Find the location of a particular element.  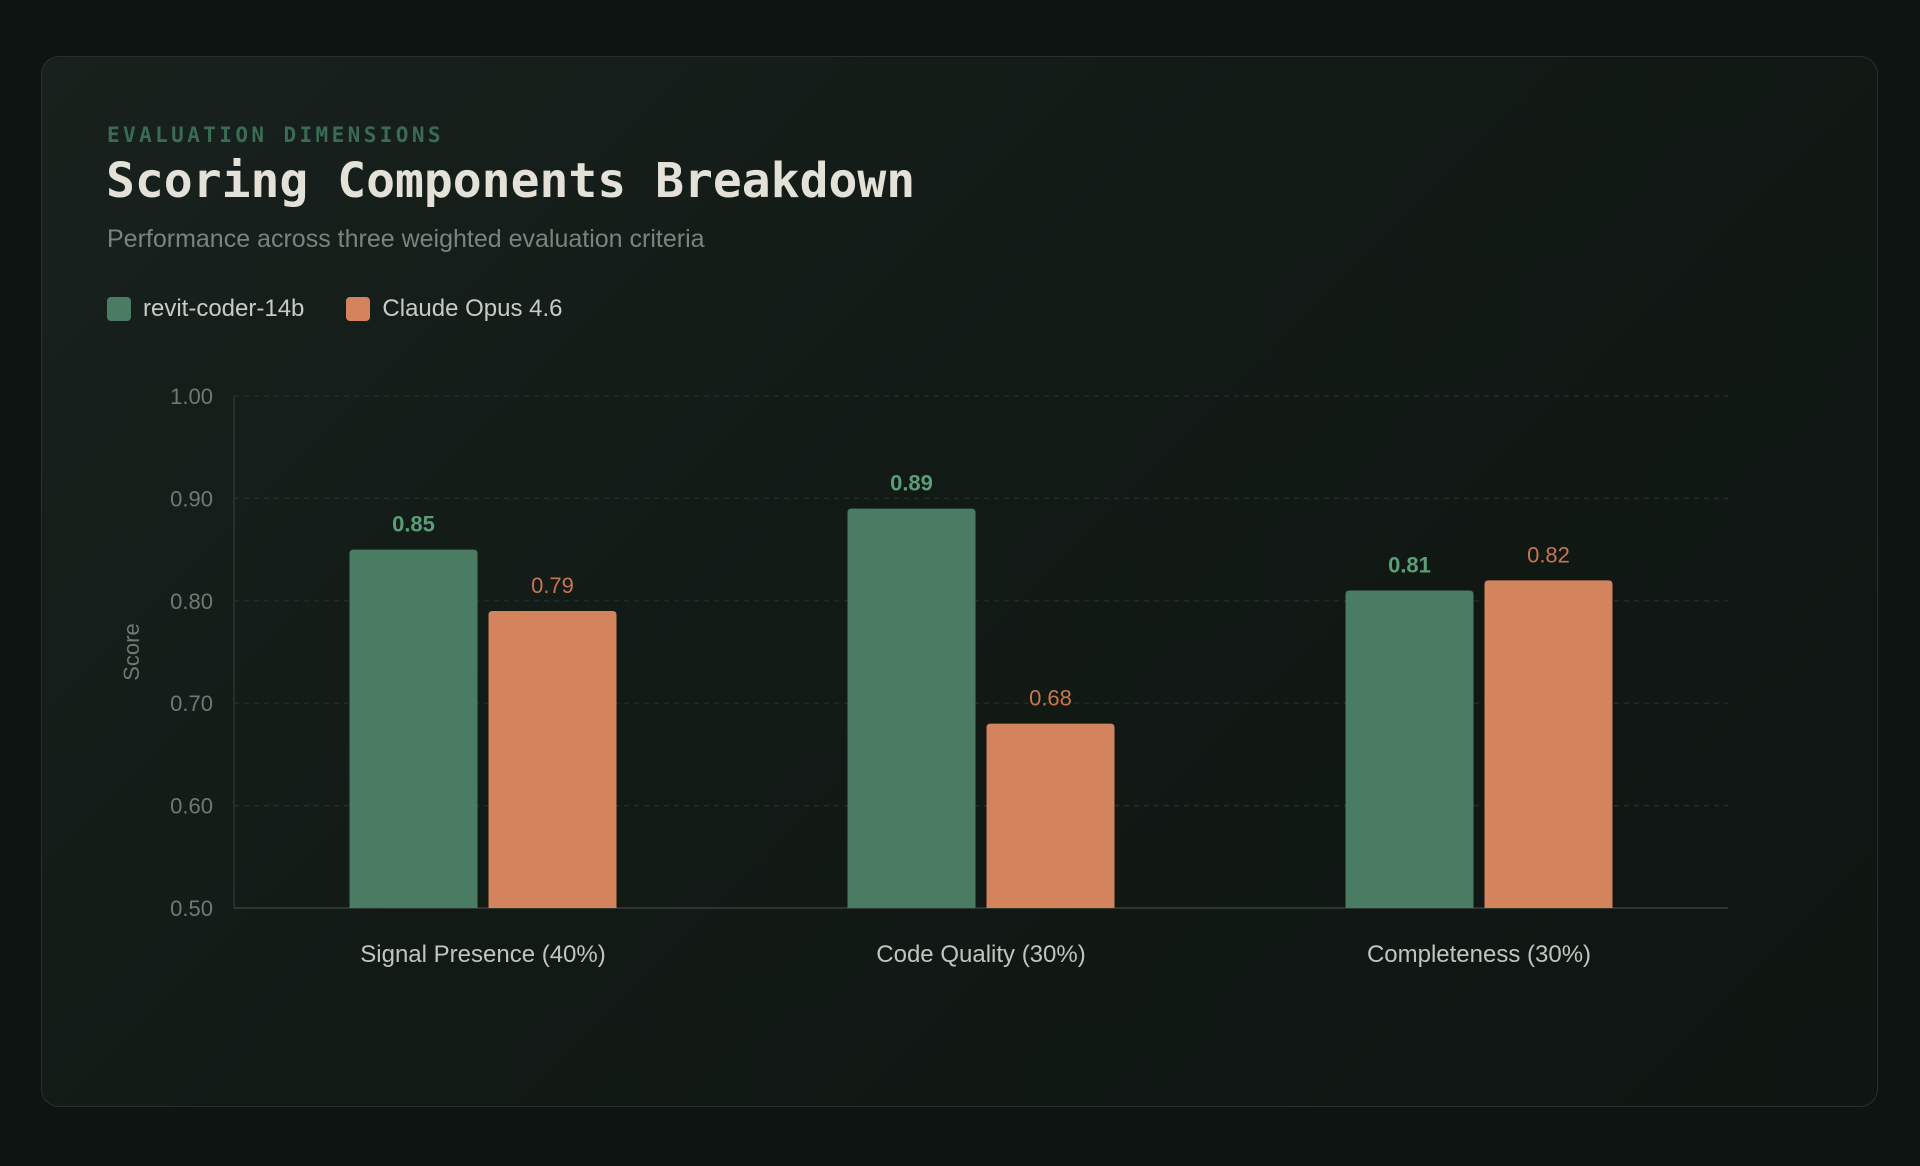

x-category-label: Code Quality (30%) is located at coordinates (980, 954).